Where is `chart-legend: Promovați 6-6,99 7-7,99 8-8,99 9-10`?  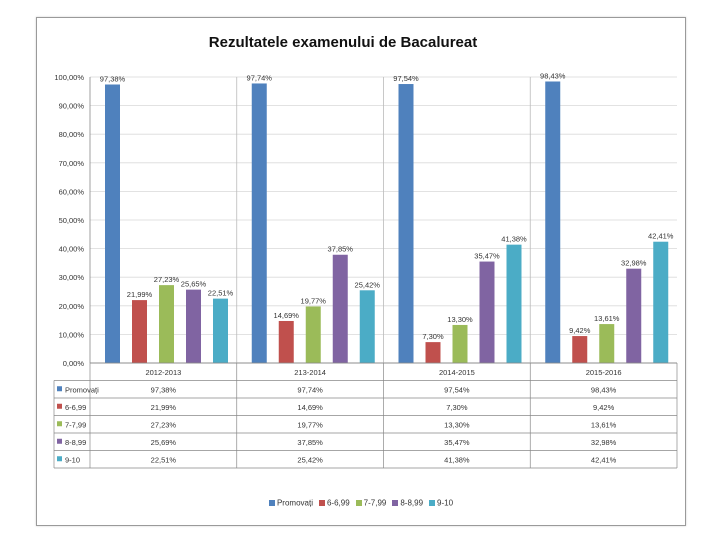
chart-legend: Promovați 6-6,99 7-7,99 8-8,99 9-10 is located at coordinates (361, 502).